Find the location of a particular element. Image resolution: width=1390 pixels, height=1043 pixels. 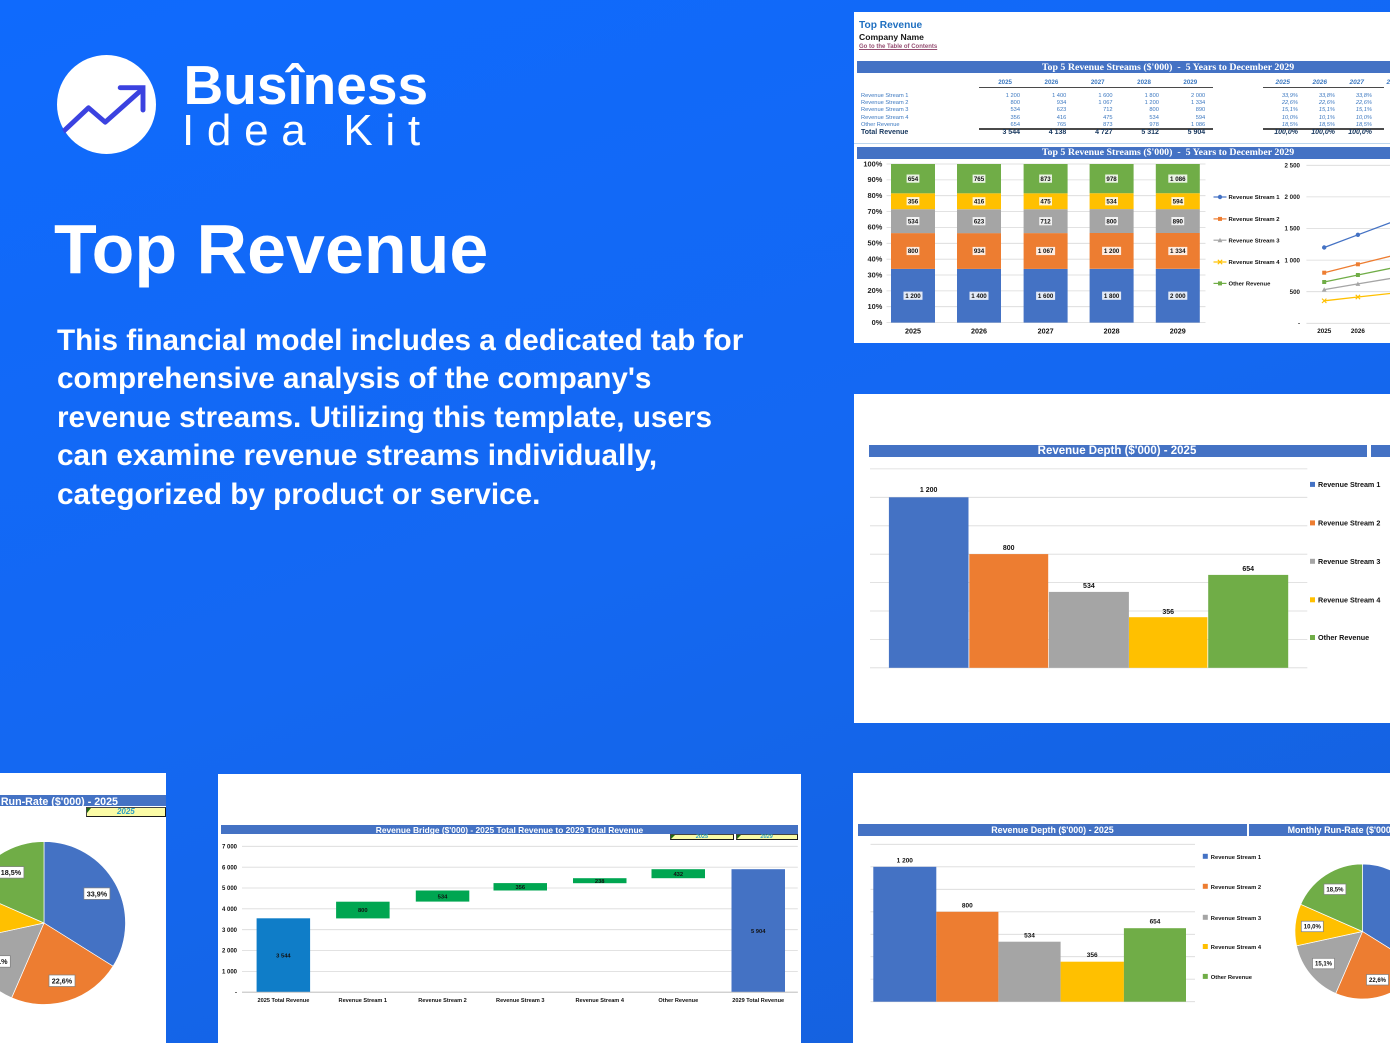

svg-text: 2029 Total Revenue is located at coordinates (758, 1001).